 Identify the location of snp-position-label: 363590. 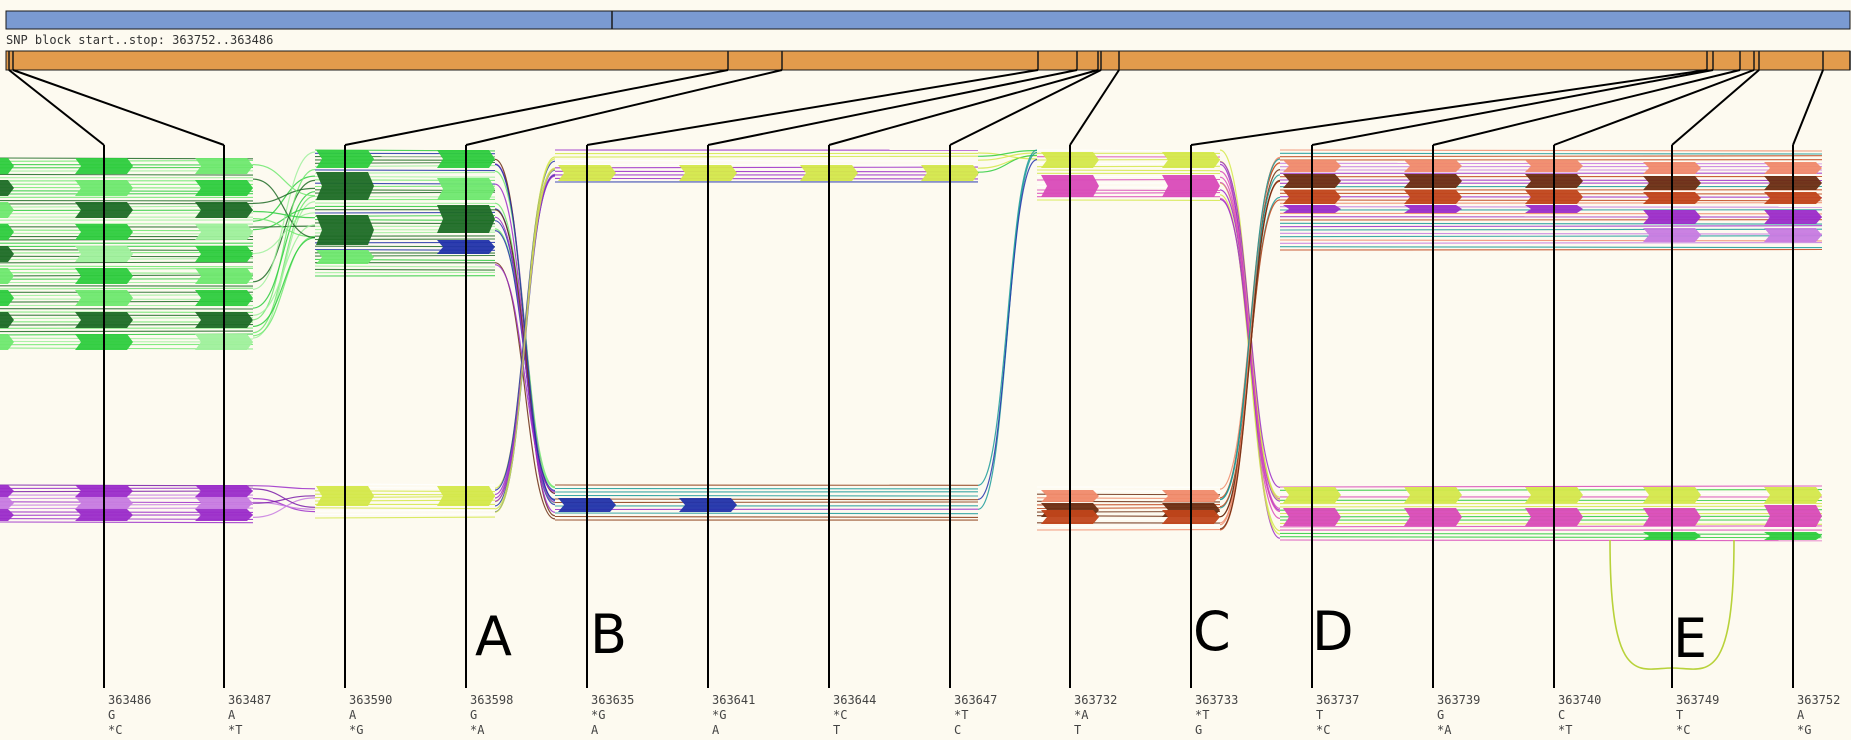
(370, 700).